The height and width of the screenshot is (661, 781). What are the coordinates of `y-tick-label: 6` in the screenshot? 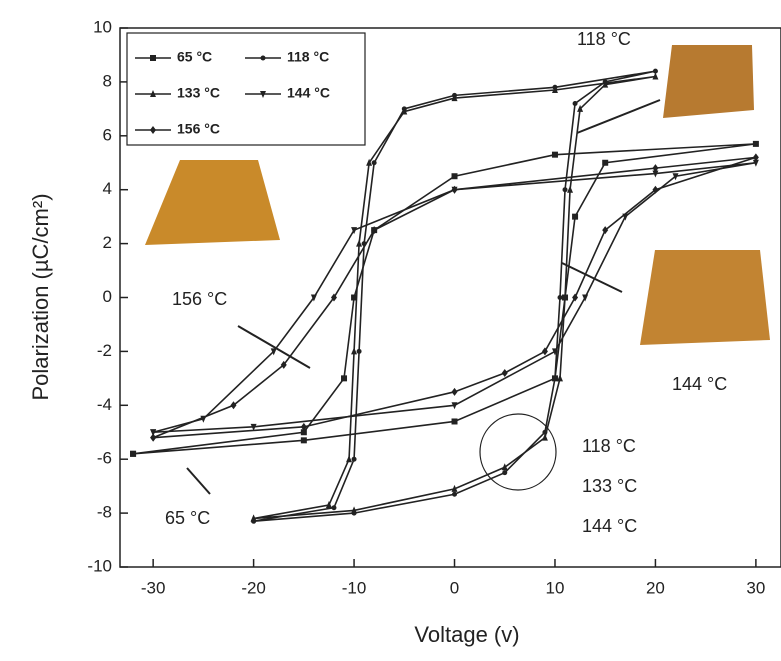 It's located at (107, 134).